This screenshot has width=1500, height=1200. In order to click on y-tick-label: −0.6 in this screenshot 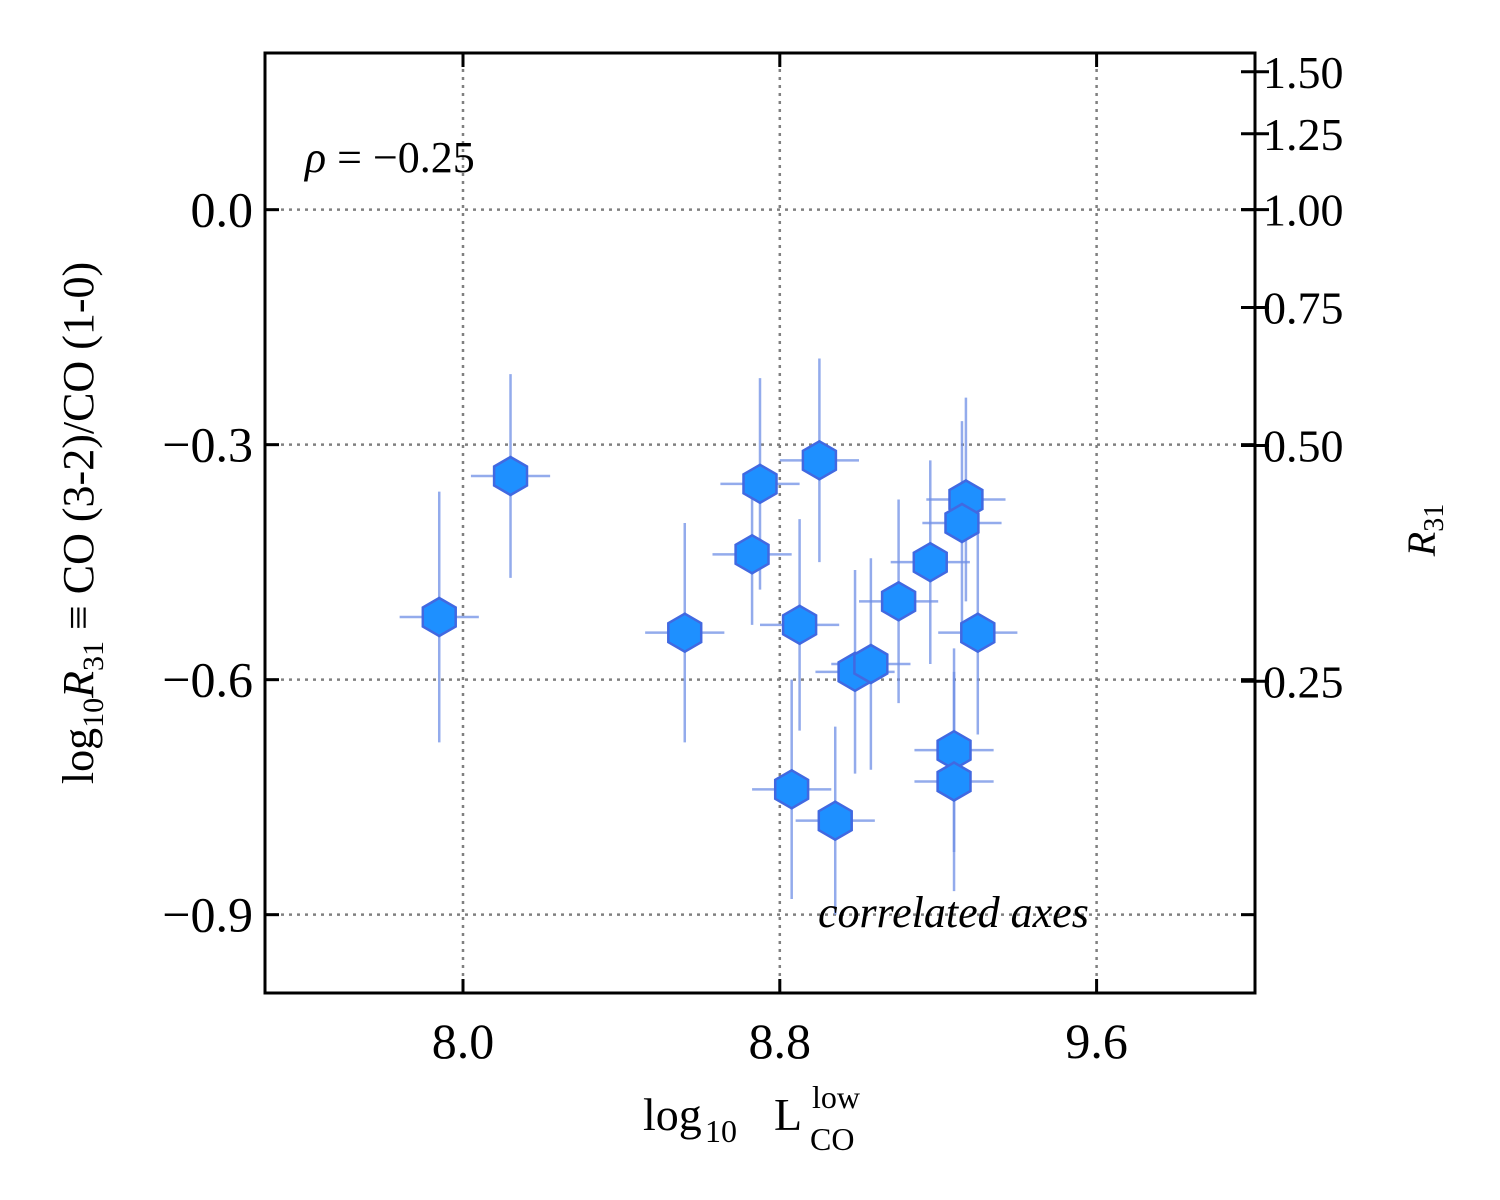, I will do `click(207, 680)`.